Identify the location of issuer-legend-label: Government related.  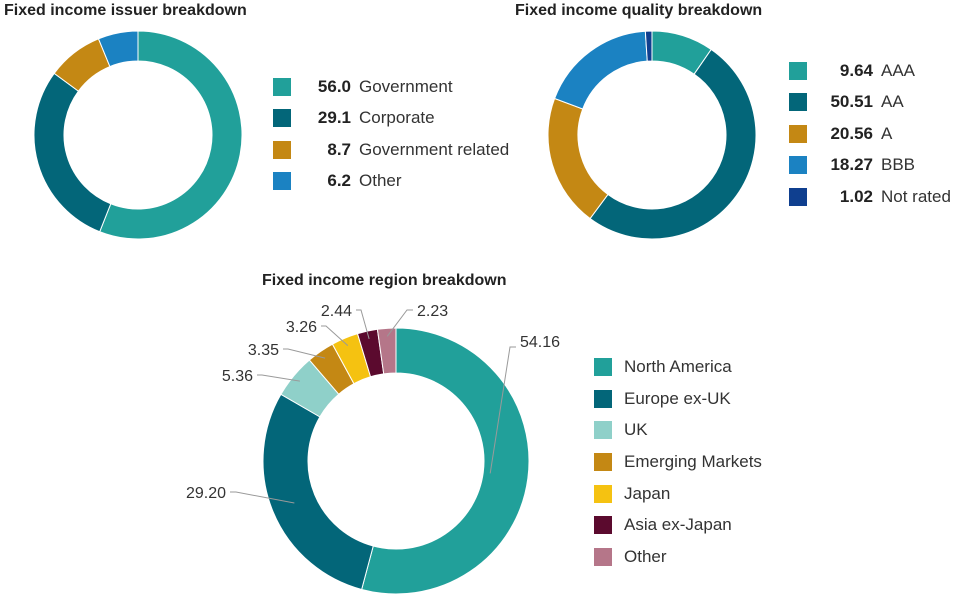
(434, 149).